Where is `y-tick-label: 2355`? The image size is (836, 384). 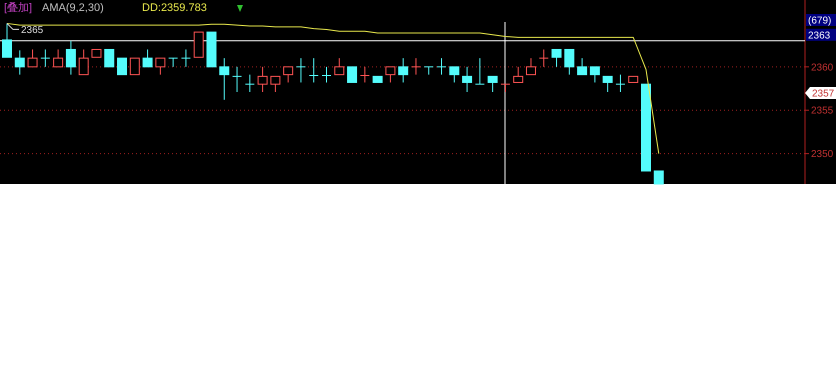 y-tick-label: 2355 is located at coordinates (822, 111).